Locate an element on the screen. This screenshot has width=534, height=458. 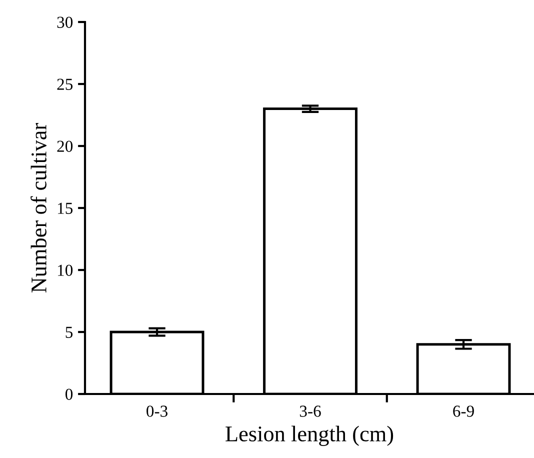
x-tick-label: 3-6 is located at coordinates (310, 411).